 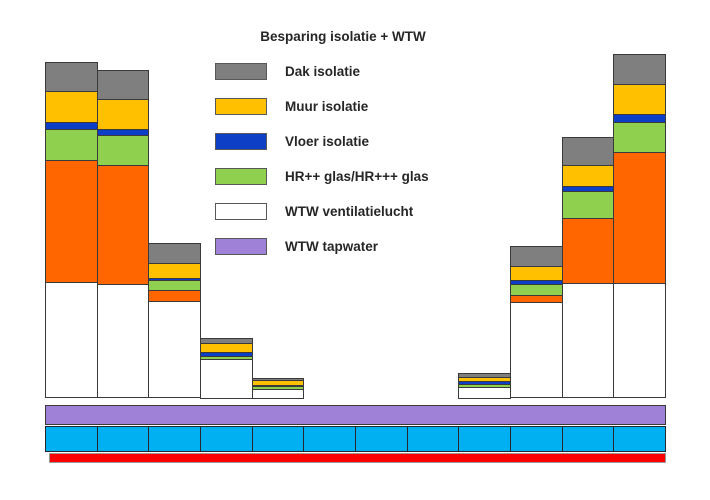 What do you see at coordinates (241, 71) in the screenshot?
I see `legend-swatch-dak-isolatie` at bounding box center [241, 71].